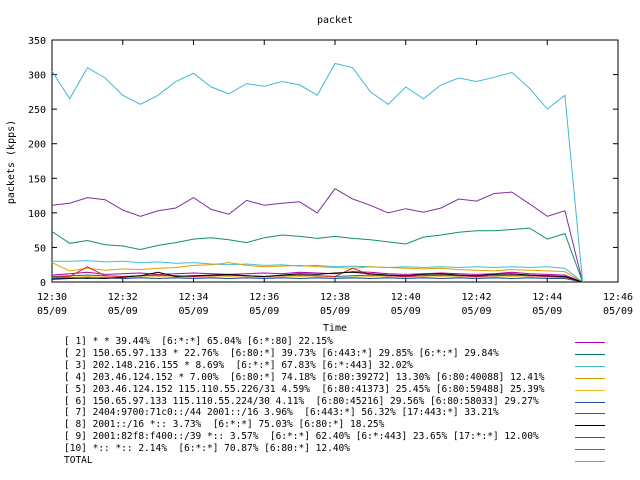  I want to click on x-axis-label: Time, so click(335, 328).